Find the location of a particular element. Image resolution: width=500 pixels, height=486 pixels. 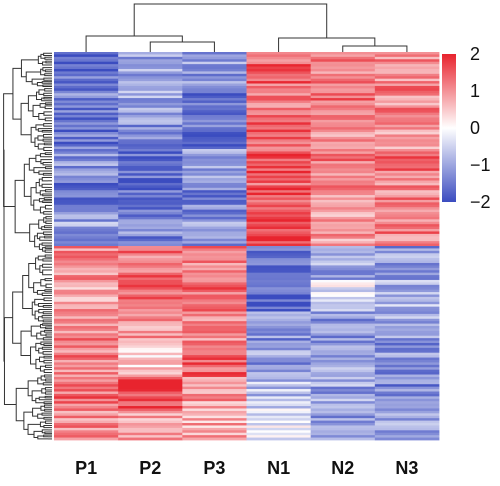

row-dendrogram is located at coordinates (27, 246).